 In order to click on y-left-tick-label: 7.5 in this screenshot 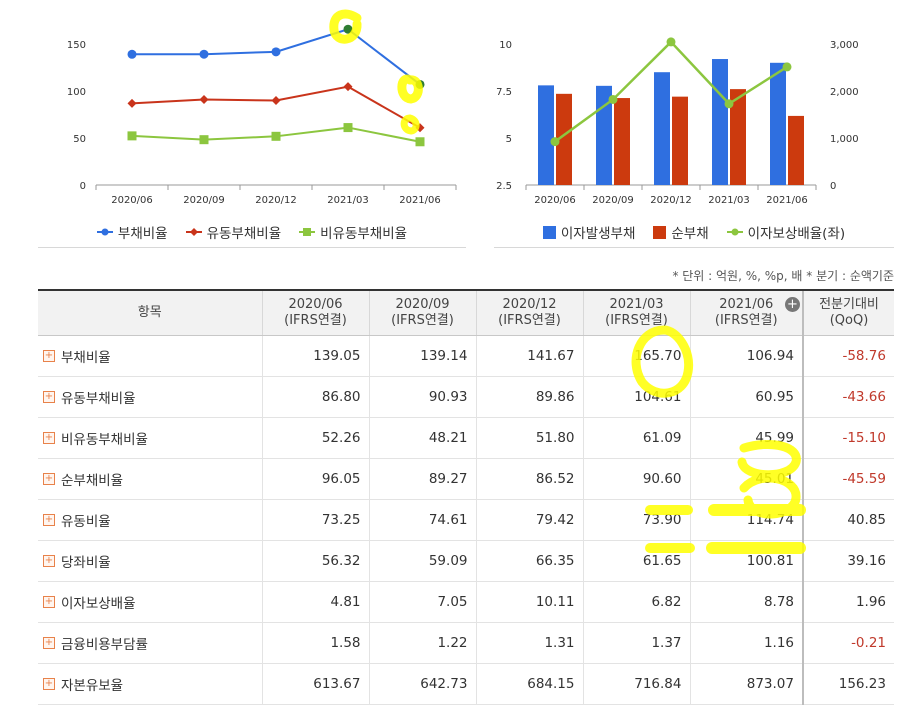, I will do `click(504, 92)`.